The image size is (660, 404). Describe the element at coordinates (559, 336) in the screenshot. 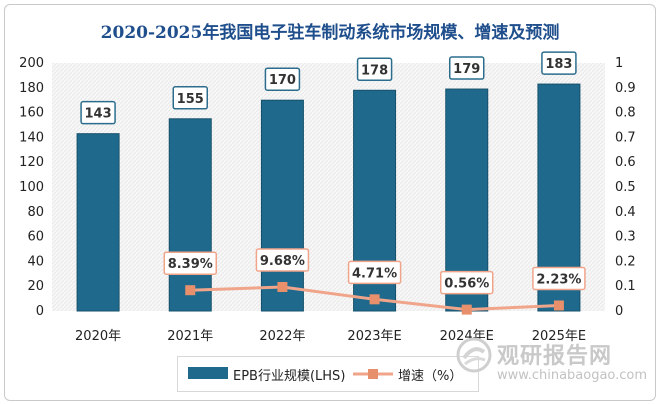

I see `category-label: 2025年E` at that location.